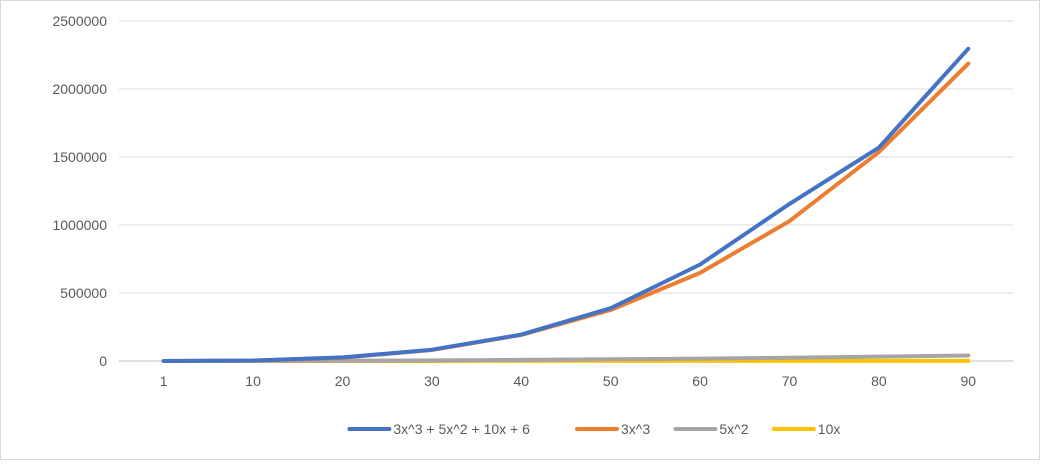 The image size is (1040, 466). What do you see at coordinates (253, 381) in the screenshot?
I see `x-tick-label: 10` at bounding box center [253, 381].